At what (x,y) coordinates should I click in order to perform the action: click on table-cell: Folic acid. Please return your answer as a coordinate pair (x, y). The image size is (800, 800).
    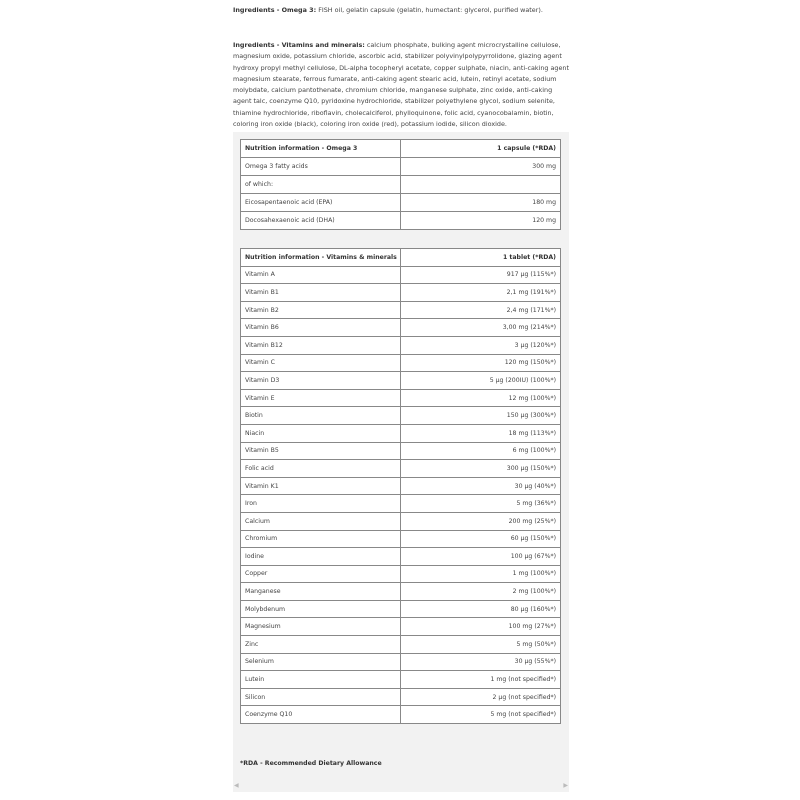
    Looking at the image, I should click on (320, 468).